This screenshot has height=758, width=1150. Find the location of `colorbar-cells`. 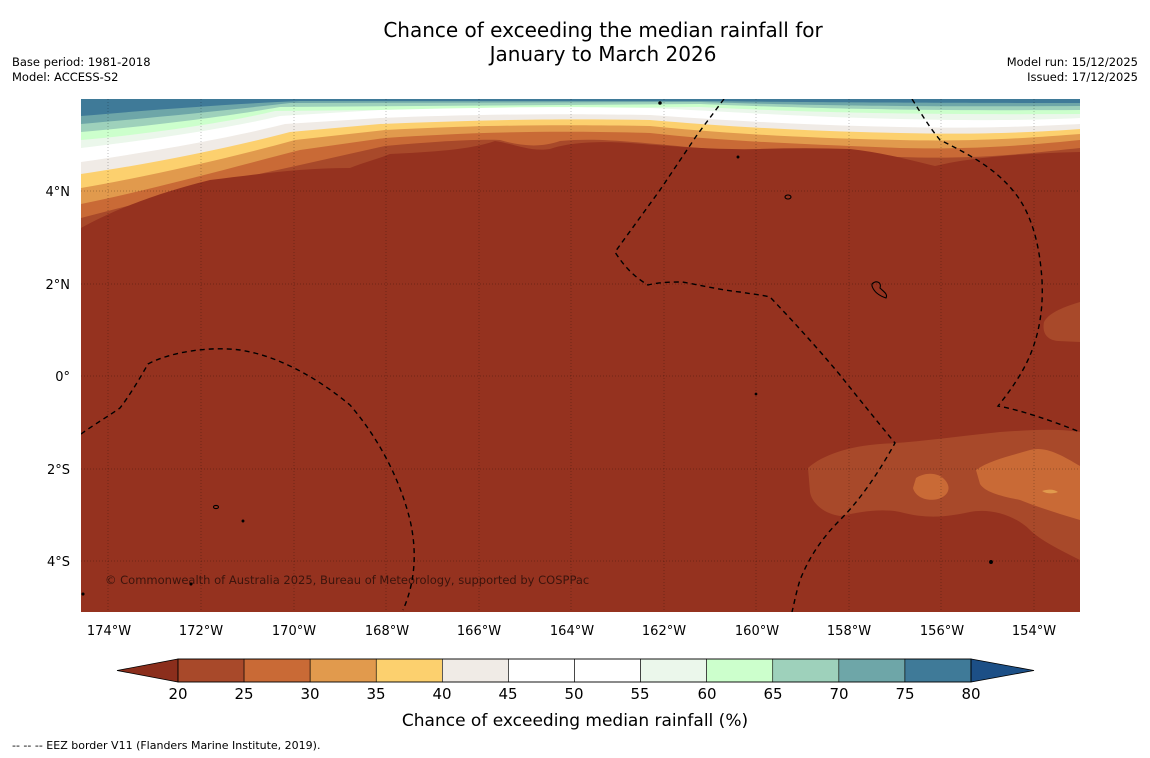

colorbar-cells is located at coordinates (574, 670).